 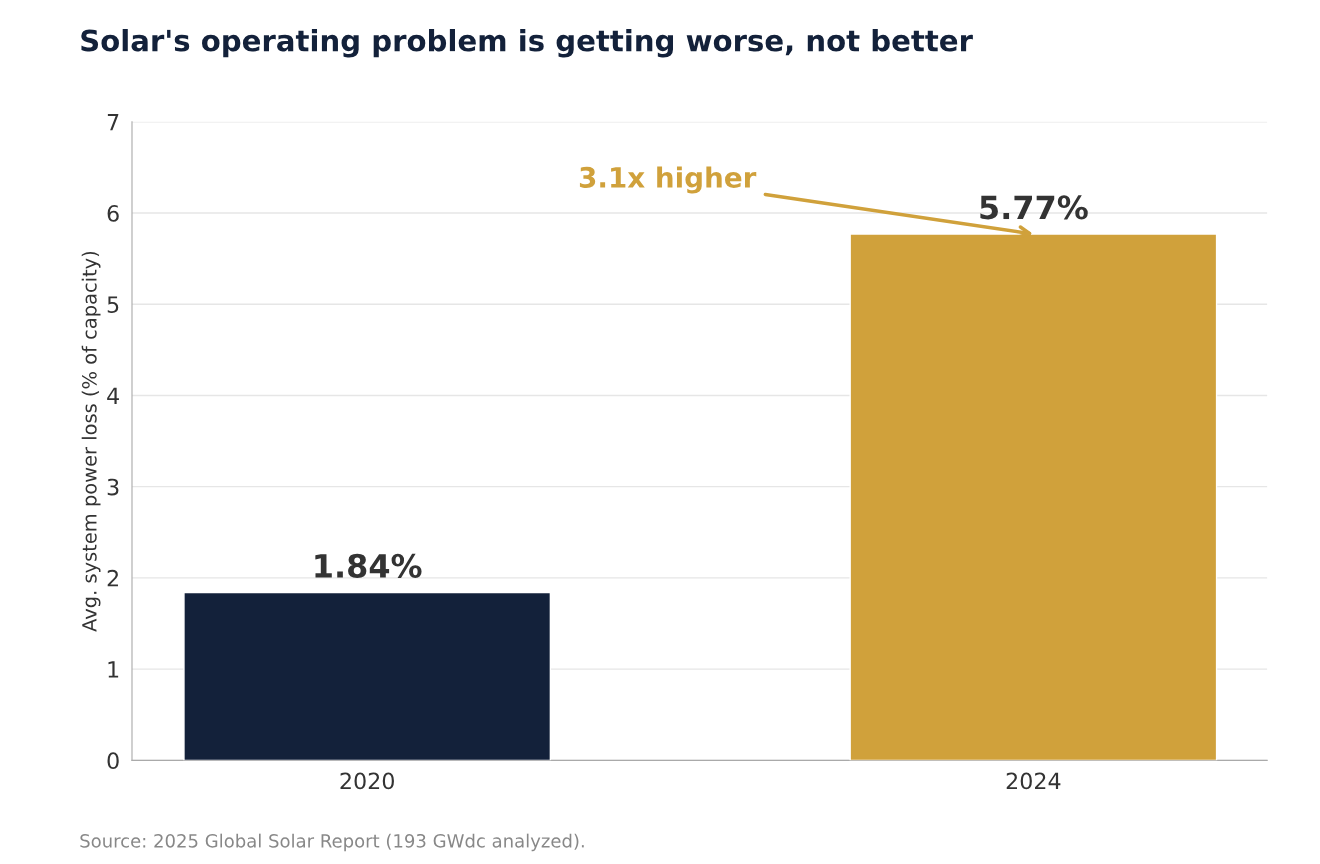 I want to click on source-note: Source: 2025 Global Solar Report (193 GWdc analyzed)., so click(x=332, y=842).